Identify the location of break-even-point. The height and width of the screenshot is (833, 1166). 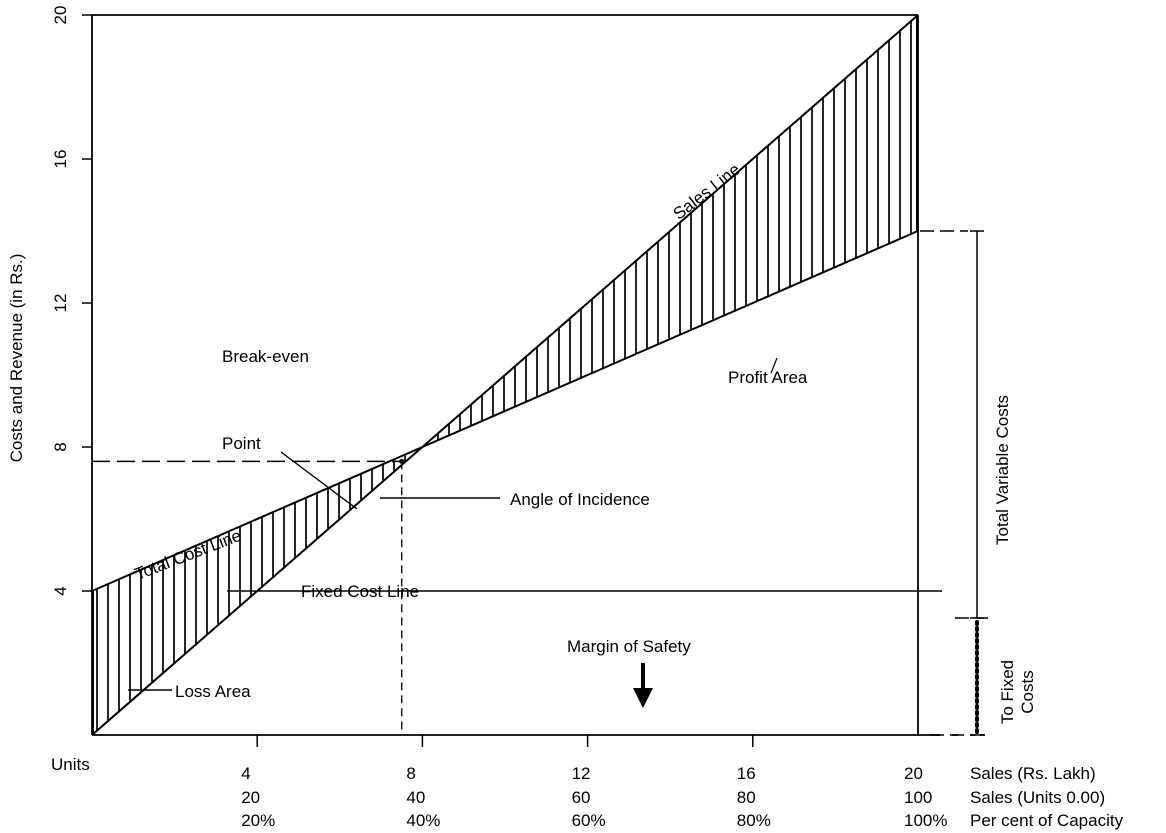
(402, 461).